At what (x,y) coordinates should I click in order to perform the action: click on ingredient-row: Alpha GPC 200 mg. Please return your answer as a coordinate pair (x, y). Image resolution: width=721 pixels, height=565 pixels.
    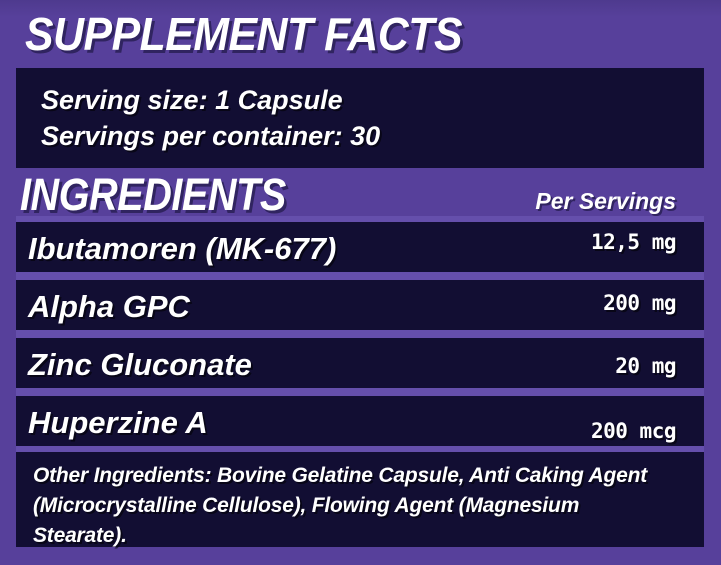
    Looking at the image, I should click on (360, 305).